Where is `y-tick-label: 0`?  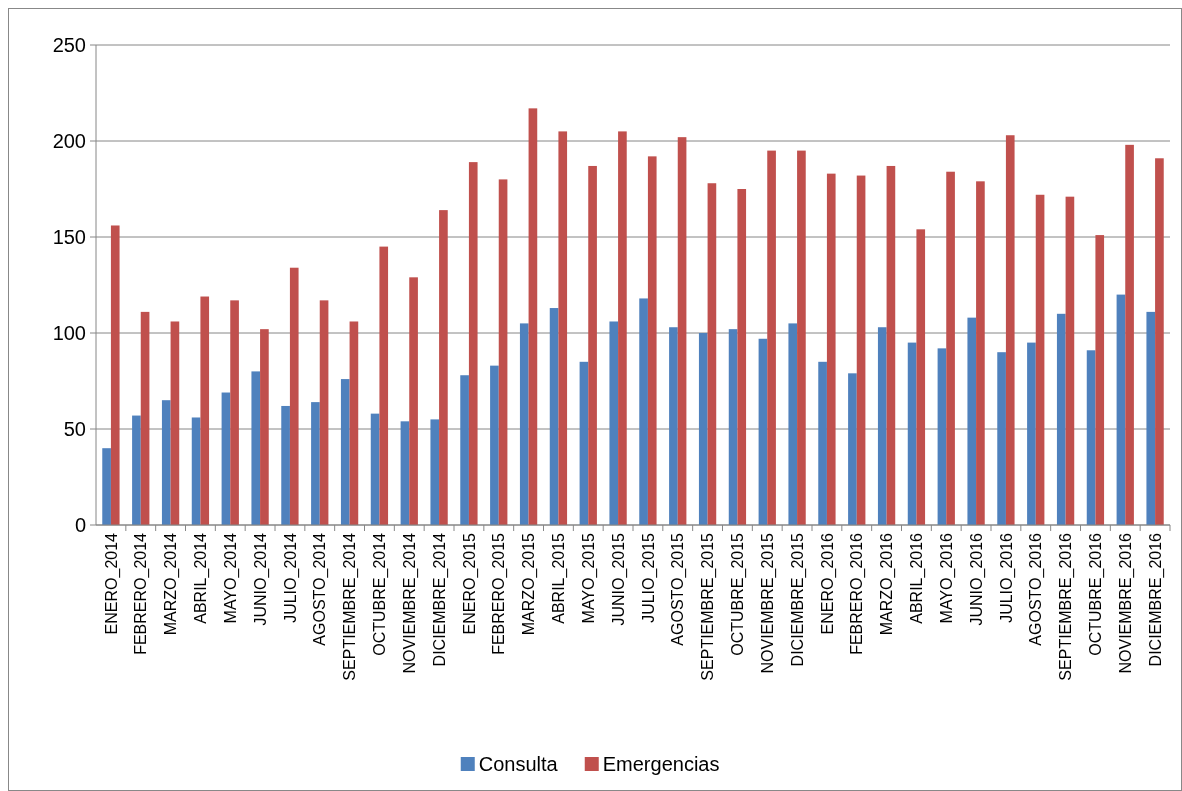
y-tick-label: 0 is located at coordinates (80, 525).